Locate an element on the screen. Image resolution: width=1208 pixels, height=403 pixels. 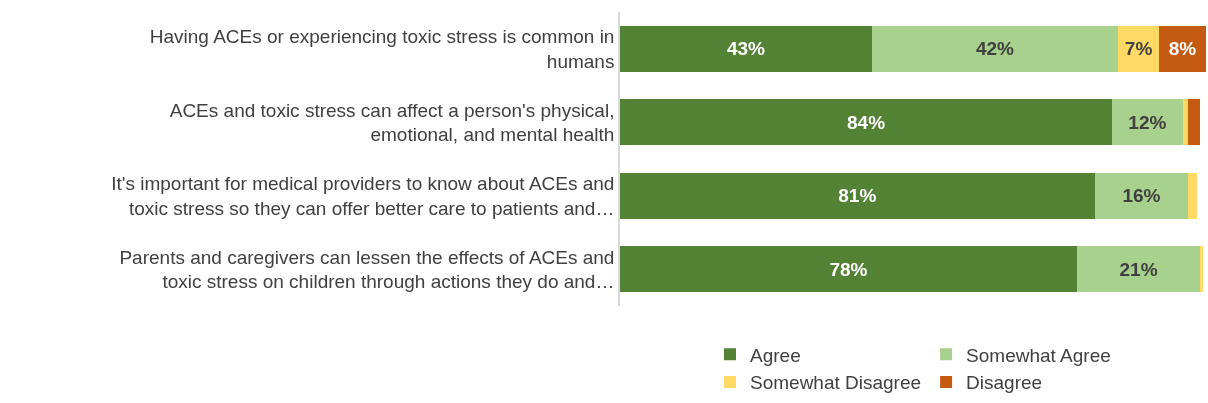
y-tick-label: Having ACEs or experiencing toxic stress is common in humans is located at coordinates (382, 49).